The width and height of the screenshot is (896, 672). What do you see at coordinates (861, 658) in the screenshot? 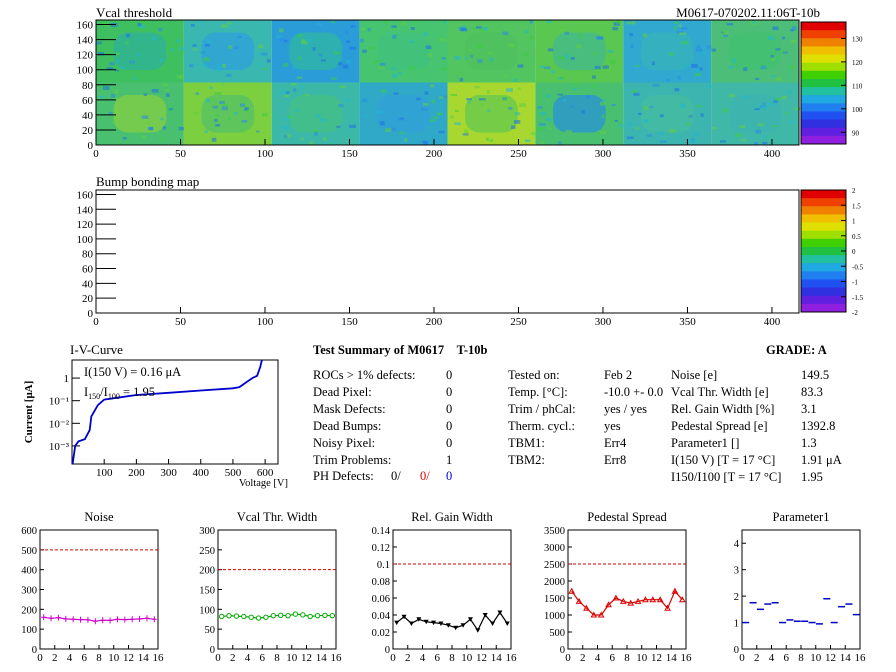
I see `x-tick-label: 16` at bounding box center [861, 658].